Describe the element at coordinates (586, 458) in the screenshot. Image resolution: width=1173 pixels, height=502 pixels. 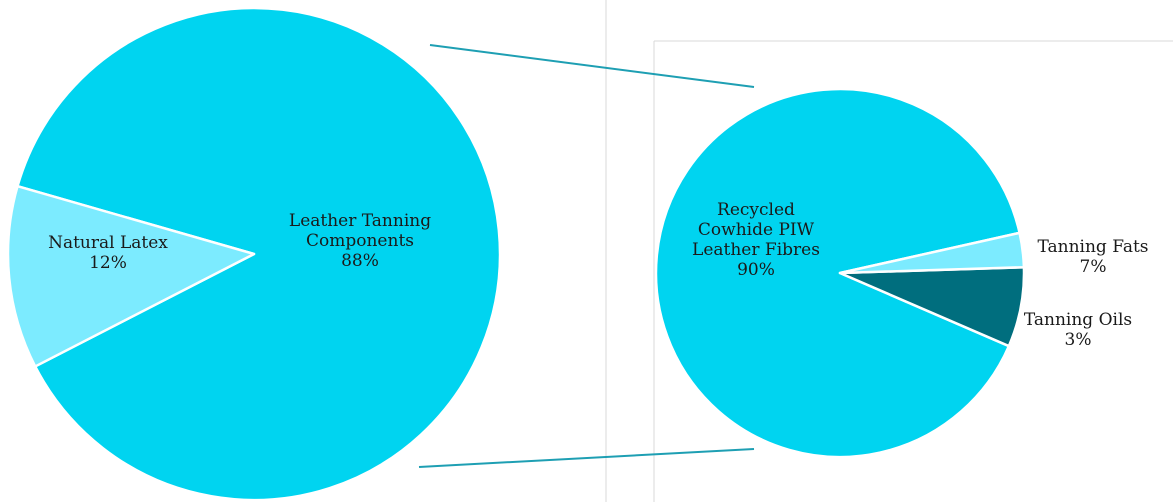
I see `connector-line-bottom` at that location.